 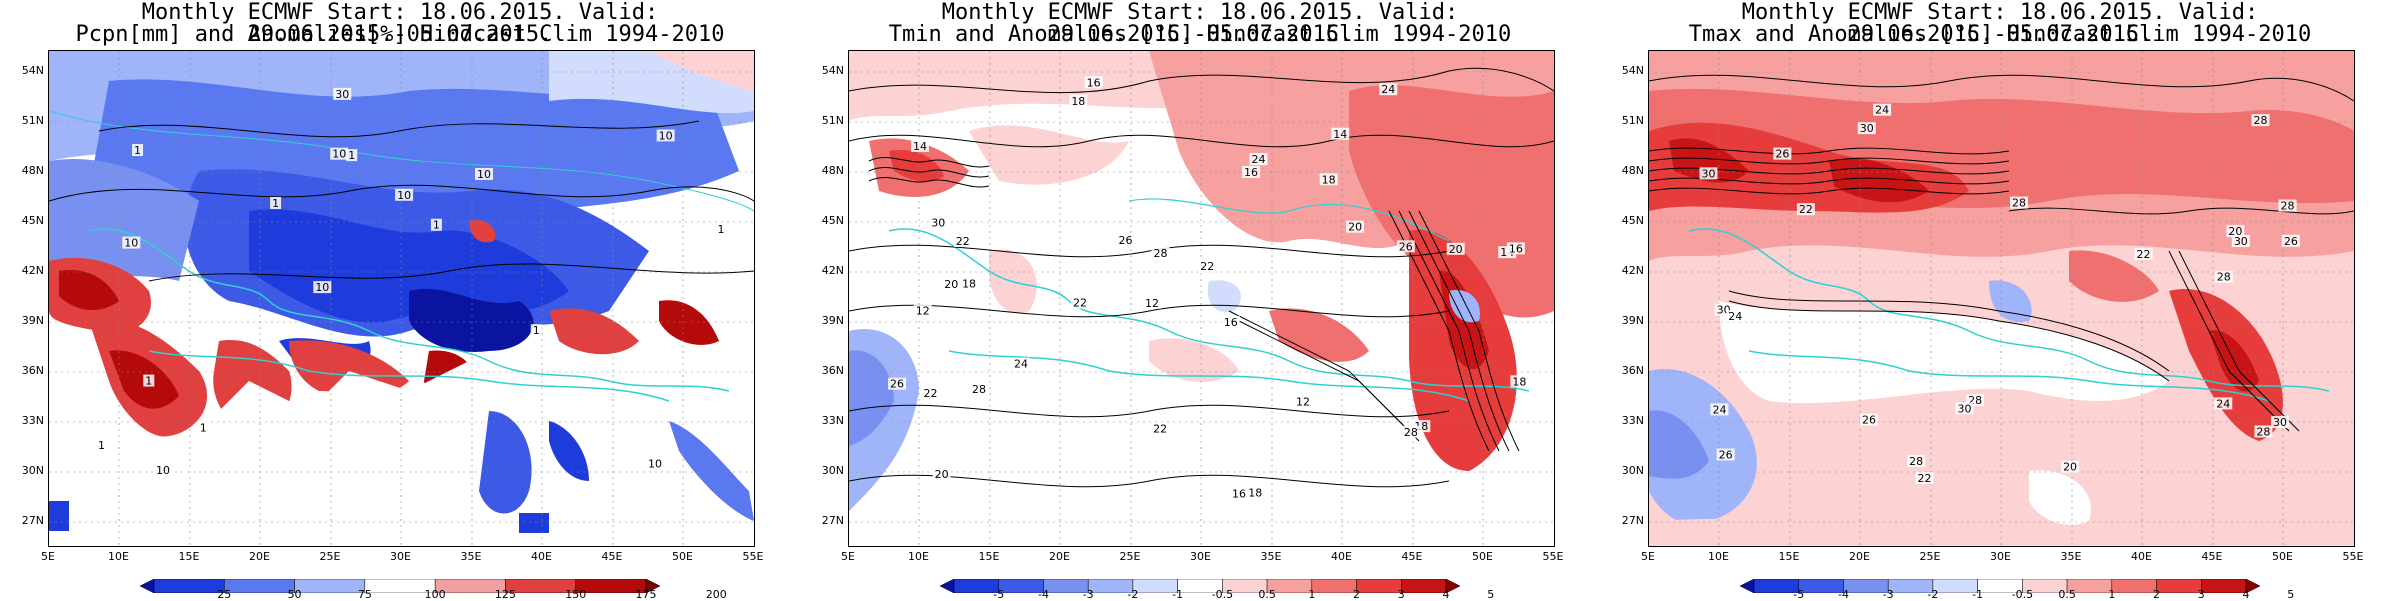 I want to click on lat-label: 42N, so click(x=32, y=270).